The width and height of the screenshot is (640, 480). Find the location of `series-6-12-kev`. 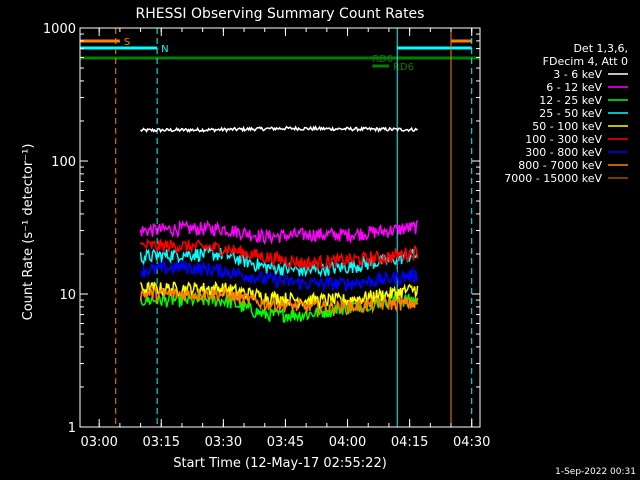

series-6-12-kev is located at coordinates (279, 232).